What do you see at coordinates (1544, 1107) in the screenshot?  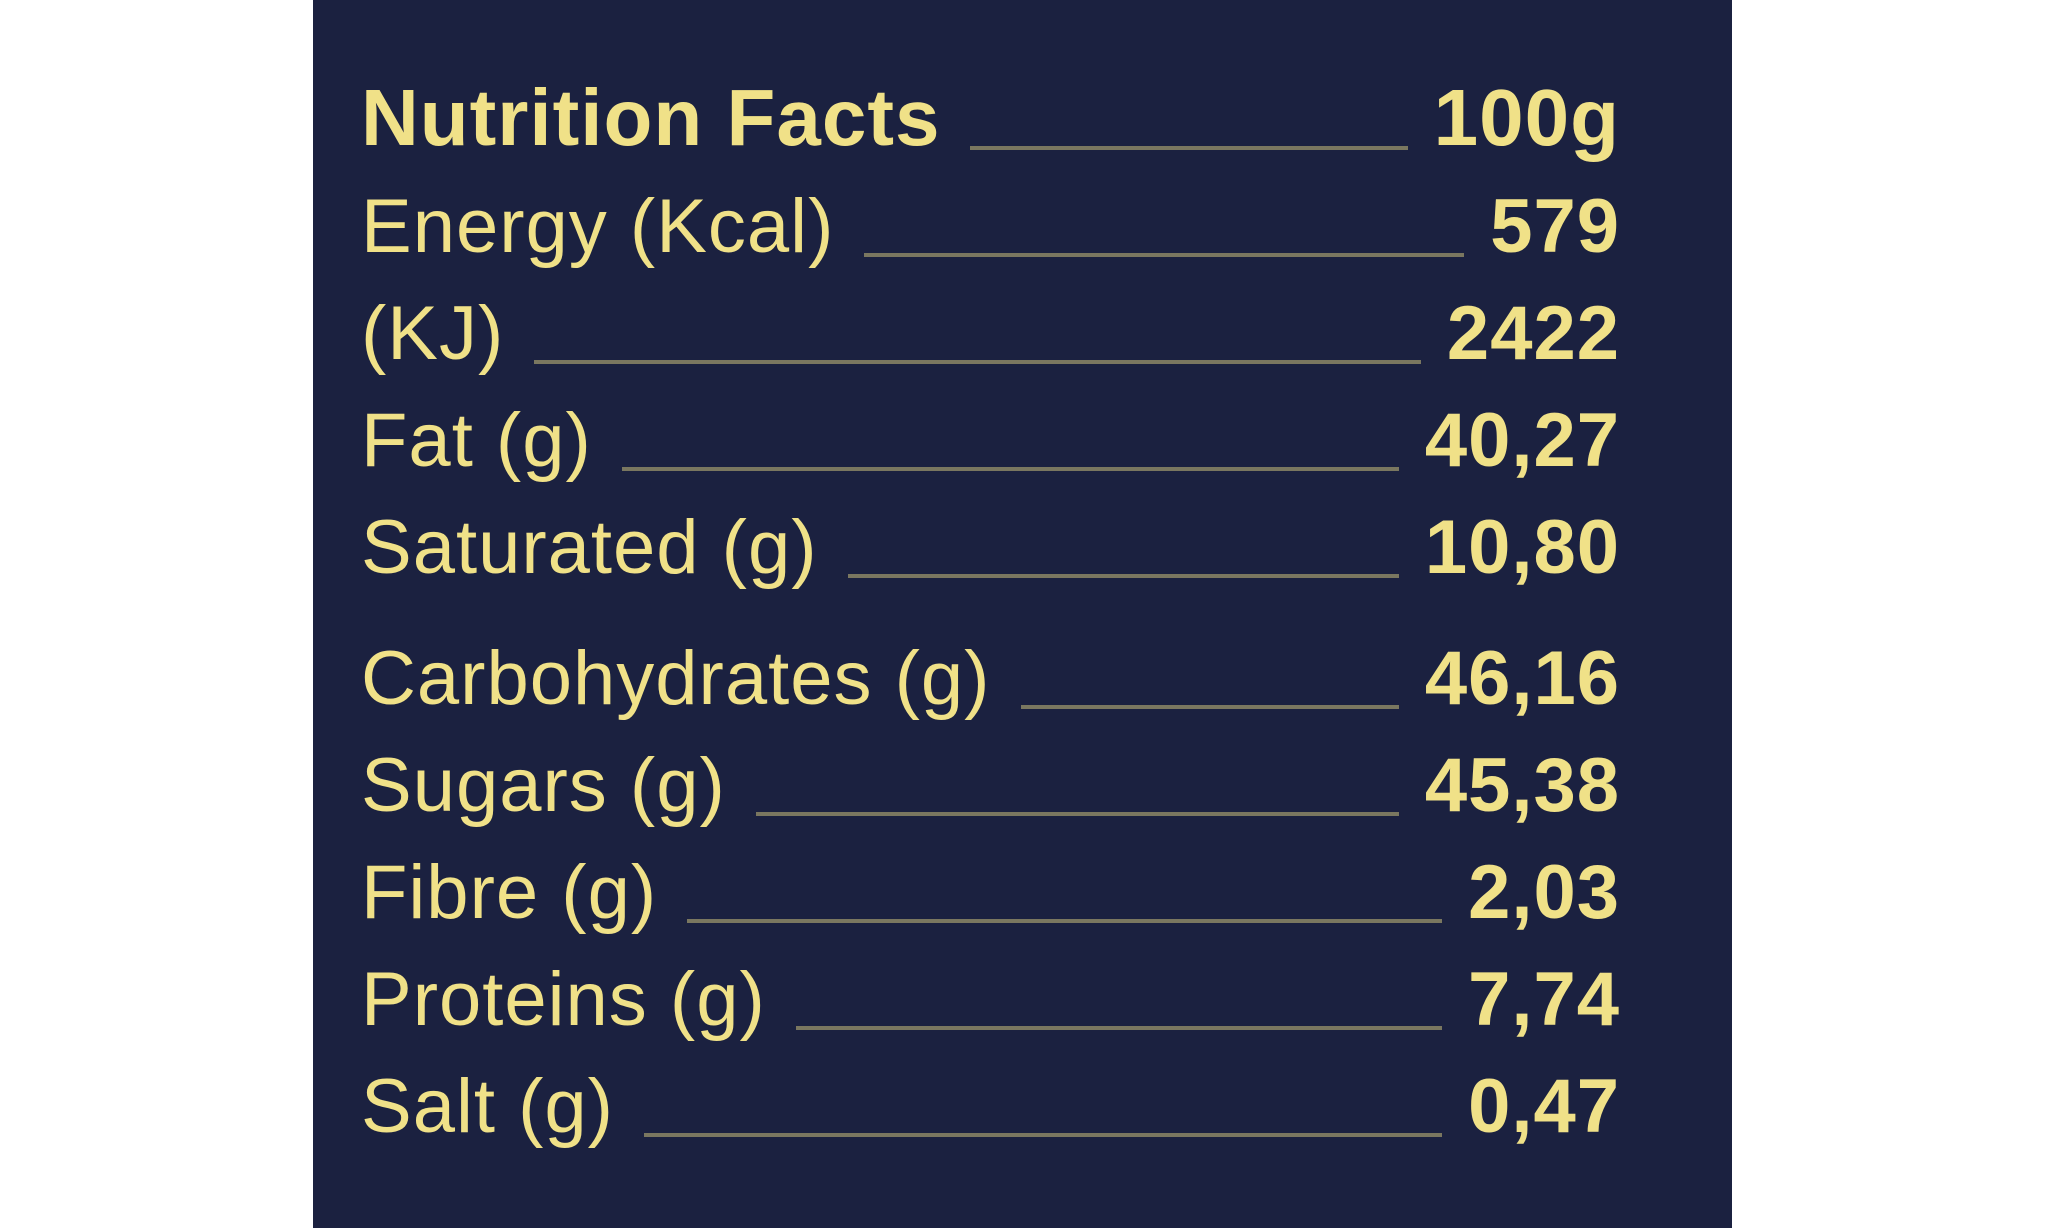 I see `nutrient-value: 0,47` at bounding box center [1544, 1107].